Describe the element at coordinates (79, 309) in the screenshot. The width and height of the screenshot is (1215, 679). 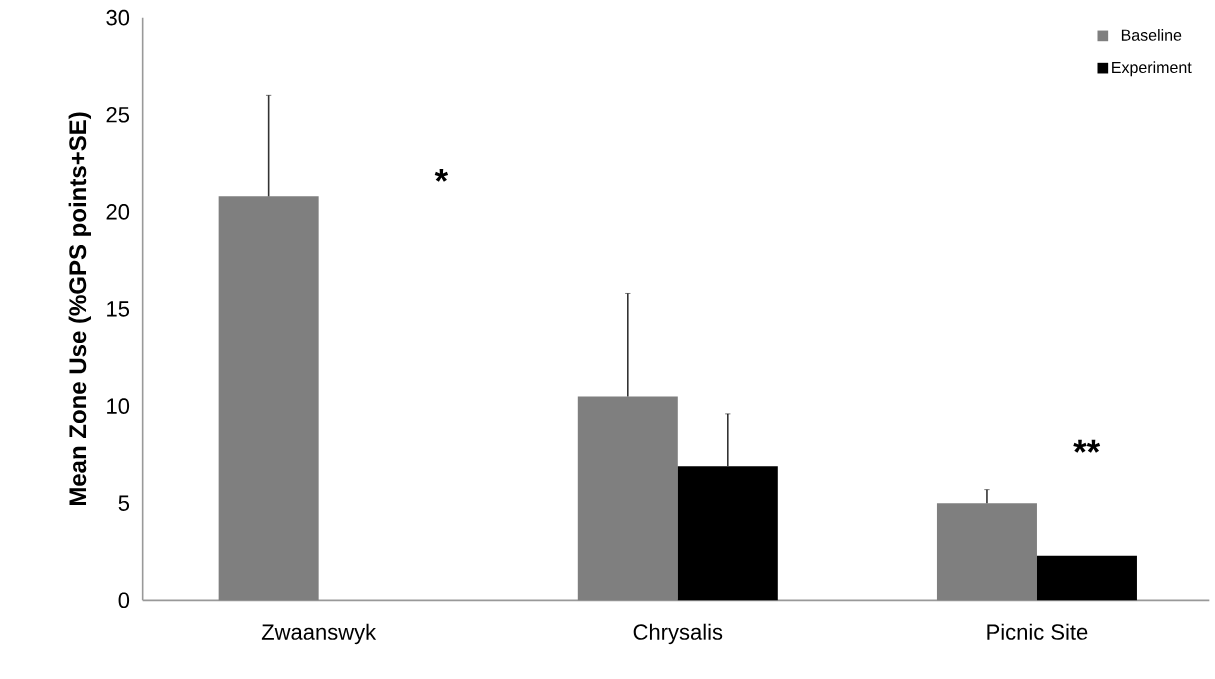
I see `y-axis-title: Mean Zone Use (%GPS points+SE)` at that location.